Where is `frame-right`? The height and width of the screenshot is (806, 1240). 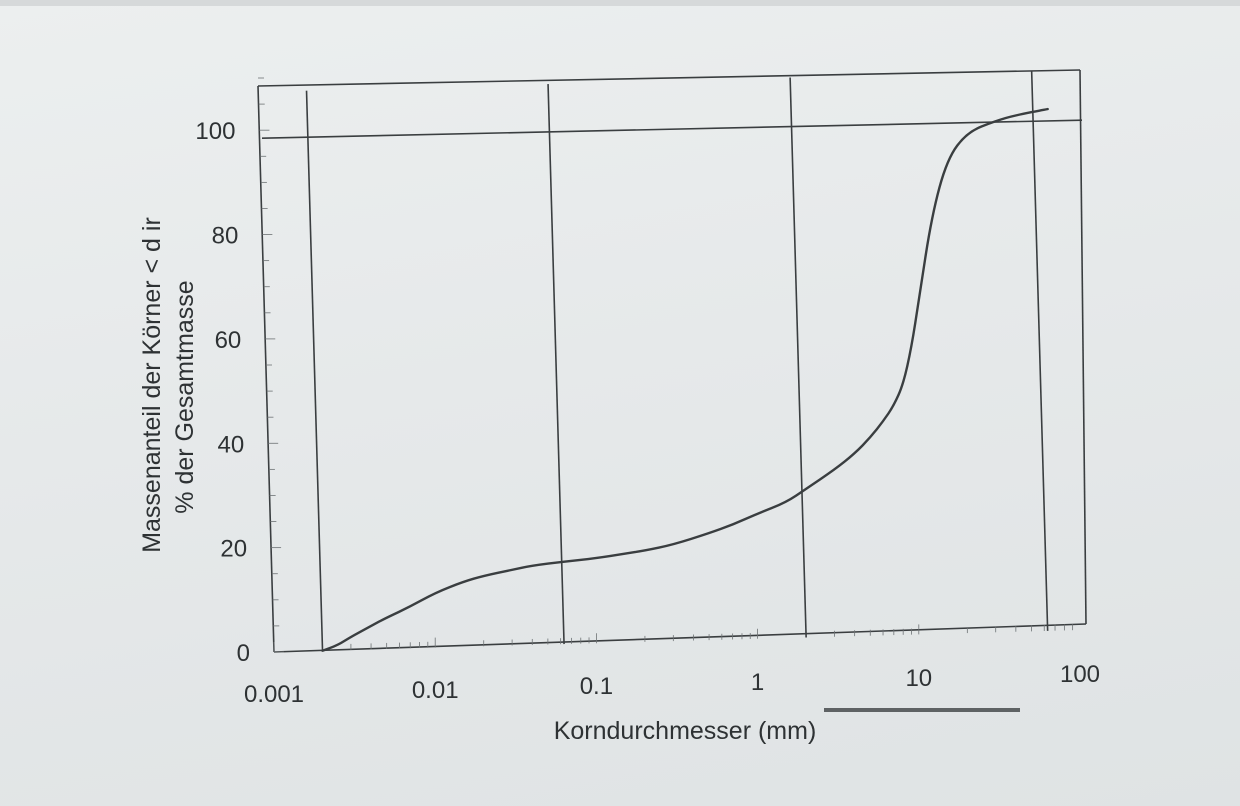 frame-right is located at coordinates (1083, 347).